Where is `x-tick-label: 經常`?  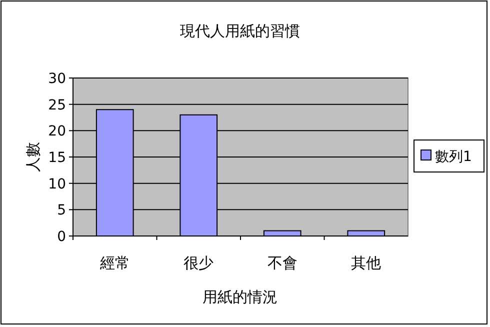
x-tick-label: 經常 is located at coordinates (114, 263).